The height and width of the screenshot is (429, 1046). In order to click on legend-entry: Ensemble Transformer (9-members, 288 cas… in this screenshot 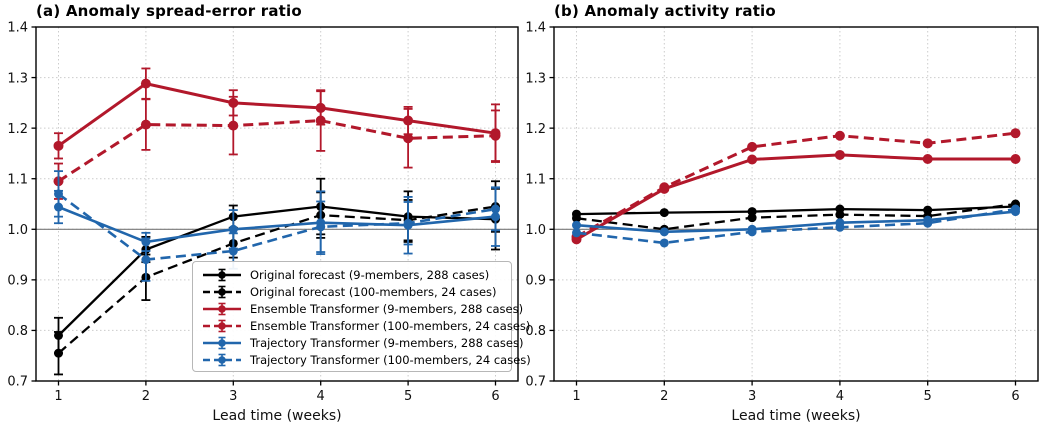, I will do `click(362, 308)`.